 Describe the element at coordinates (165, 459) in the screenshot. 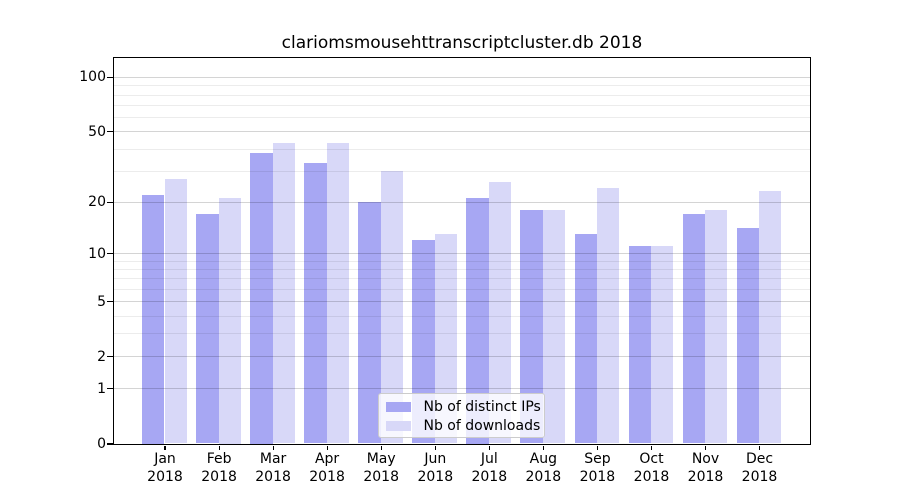

I see `x-tick-month: Jan` at that location.